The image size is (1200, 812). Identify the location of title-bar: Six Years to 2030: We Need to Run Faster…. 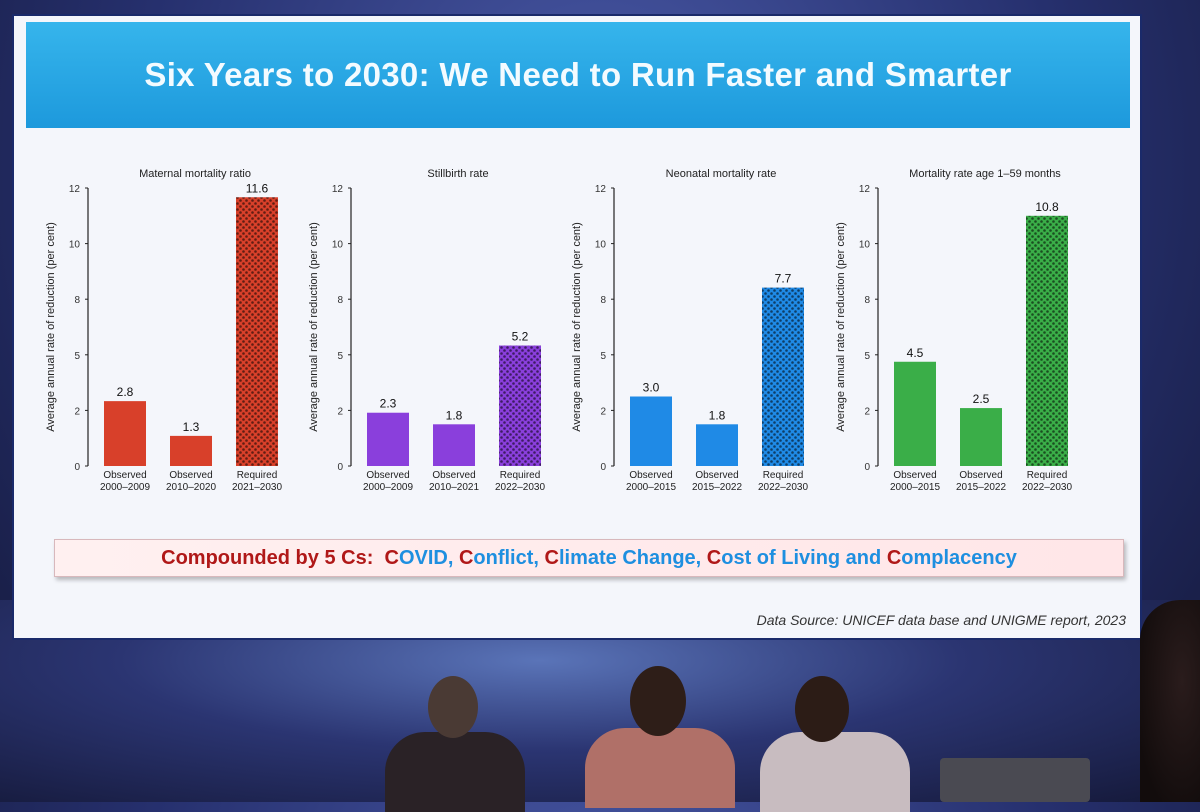
(578, 75).